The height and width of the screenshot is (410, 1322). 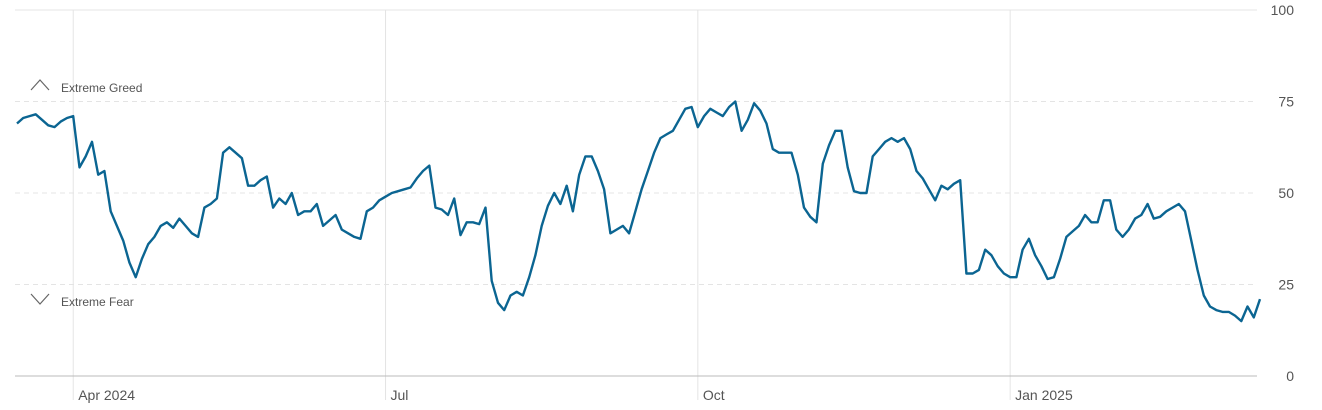 I want to click on fear-icon, so click(x=40, y=299).